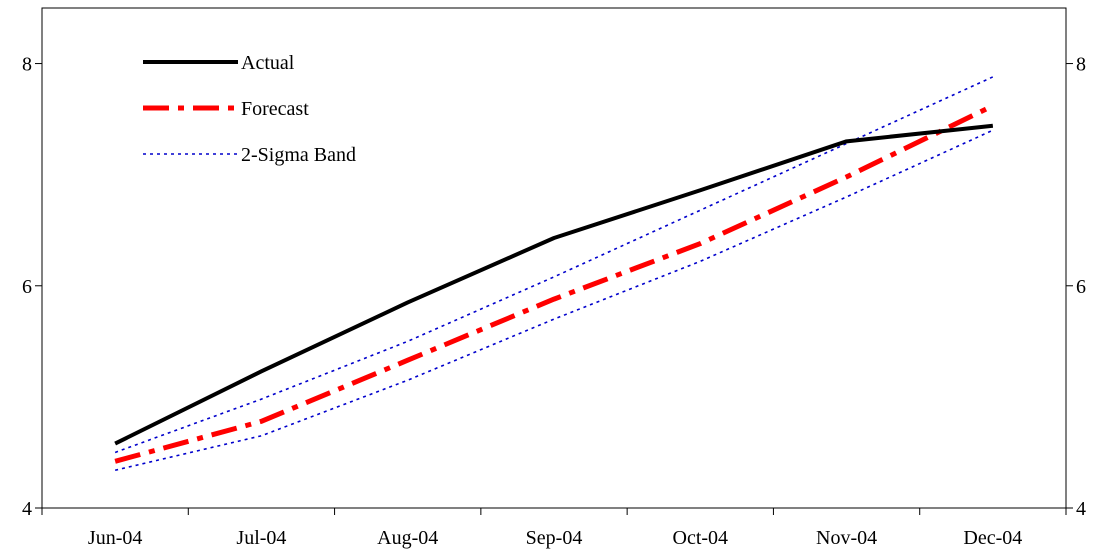  Describe the element at coordinates (27, 287) in the screenshot. I see `y-tick-label: 6` at that location.